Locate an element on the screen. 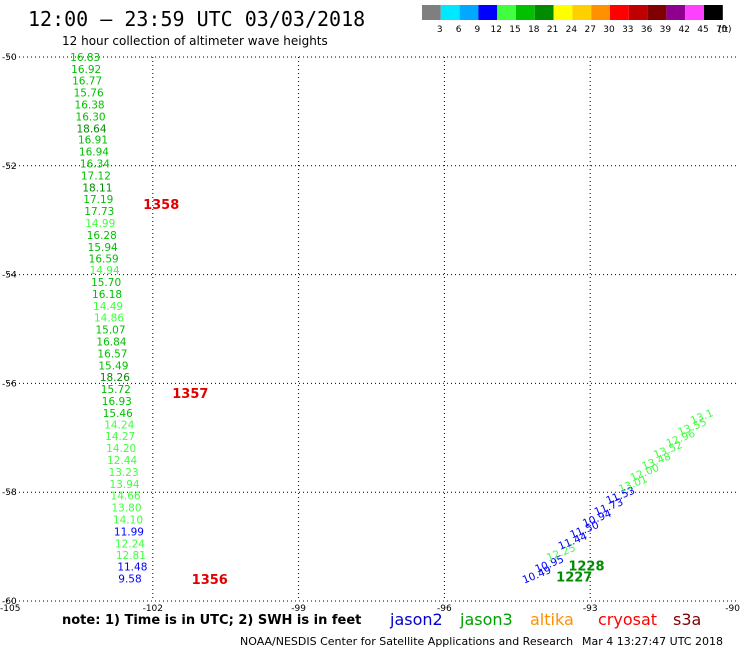 This screenshot has width=740, height=650. data-point-jason3: 15.49 is located at coordinates (113, 366).